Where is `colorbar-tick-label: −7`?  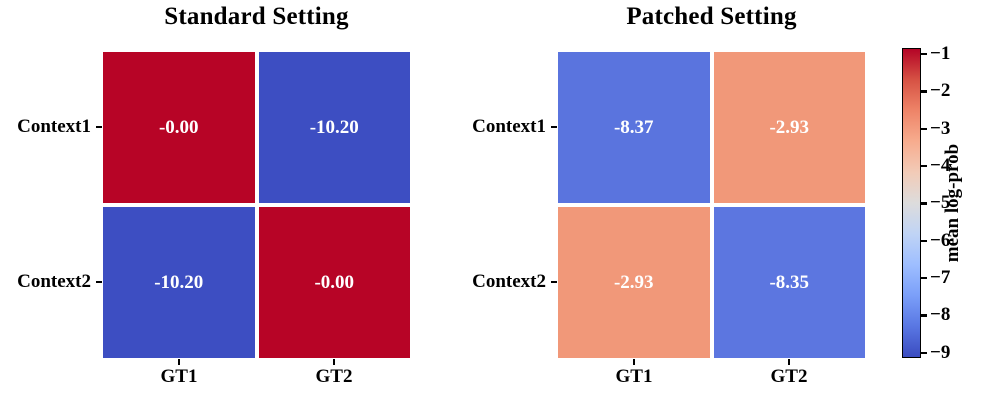
colorbar-tick-label: −7 is located at coordinates (940, 278).